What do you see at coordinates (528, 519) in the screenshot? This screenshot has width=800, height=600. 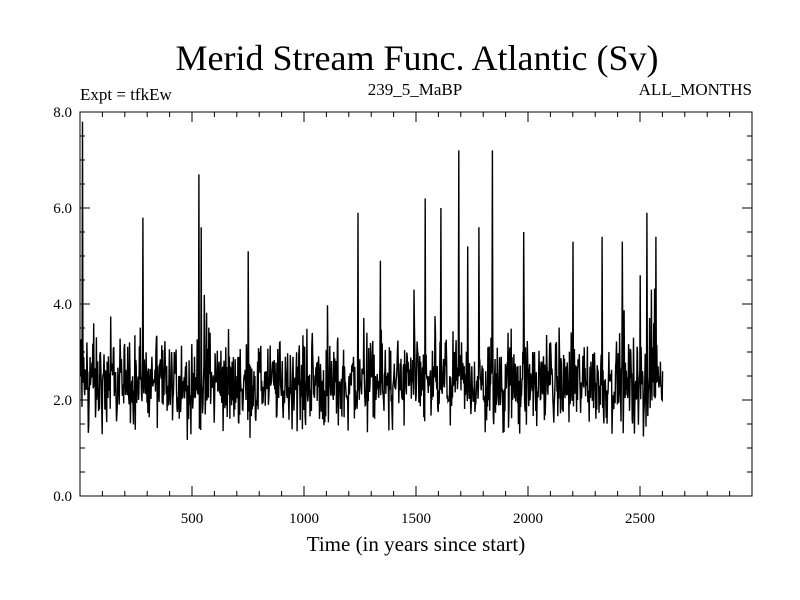 I see `x-tick-label: 2000` at bounding box center [528, 519].